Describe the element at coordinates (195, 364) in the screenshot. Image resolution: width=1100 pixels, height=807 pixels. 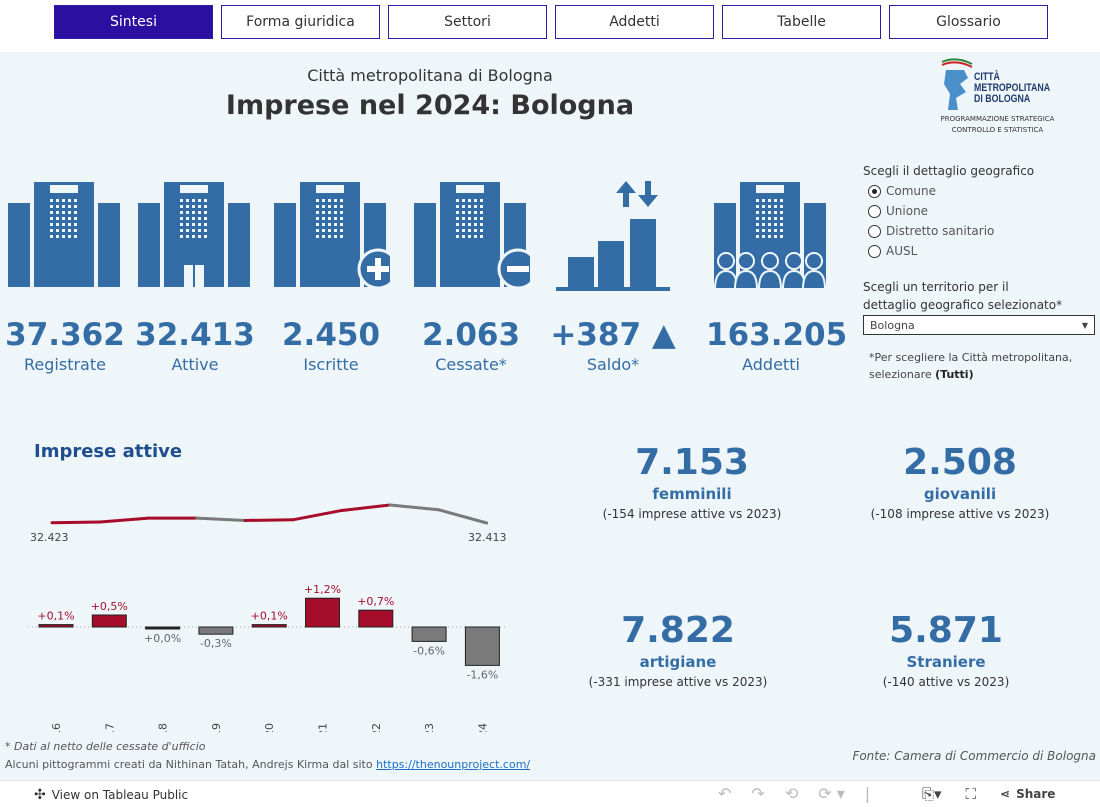
I see `kpi-label: Attive` at that location.